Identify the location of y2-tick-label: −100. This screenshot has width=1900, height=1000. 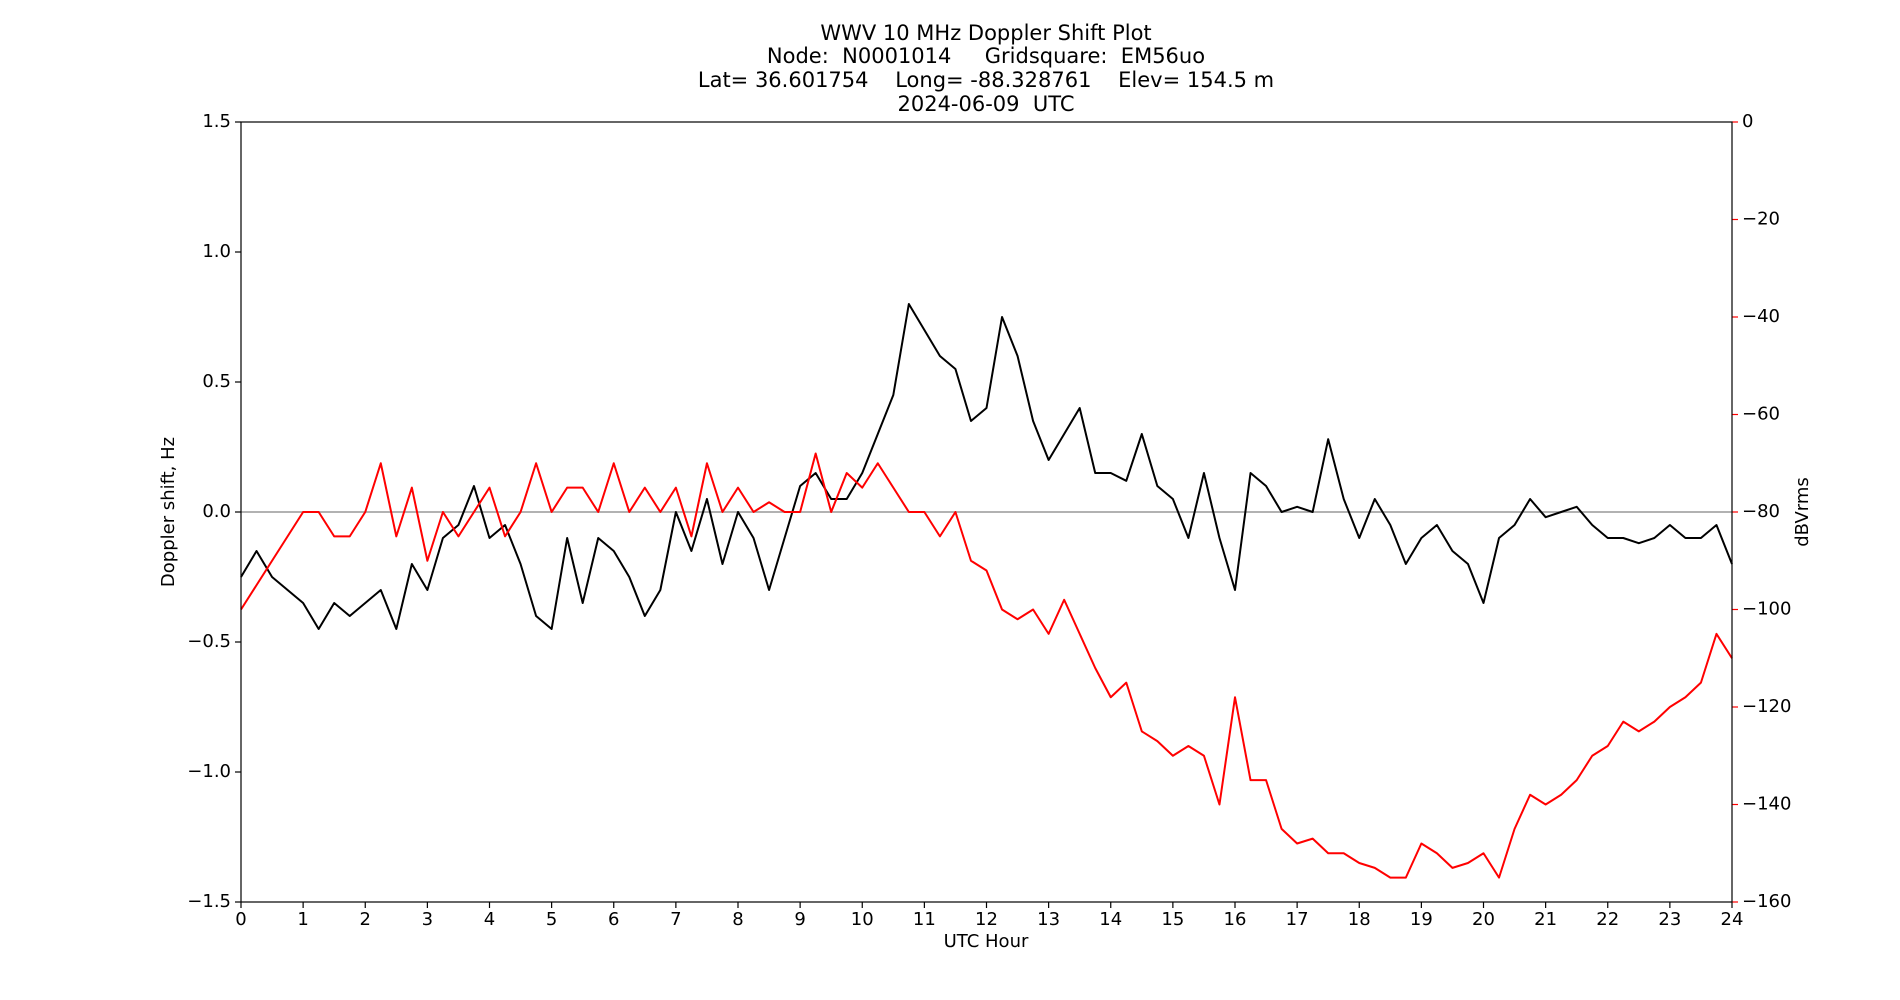
(1766, 609).